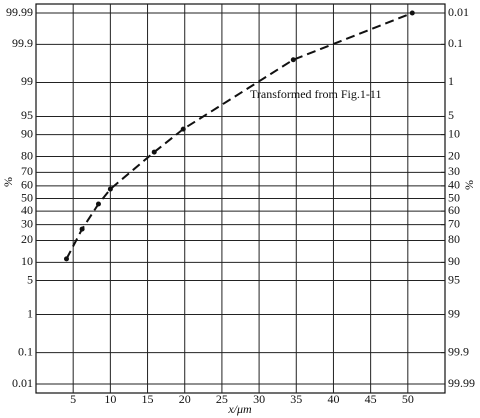 The width and height of the screenshot is (480, 418). I want to click on y2-tick-label: 99.99, so click(461, 383).